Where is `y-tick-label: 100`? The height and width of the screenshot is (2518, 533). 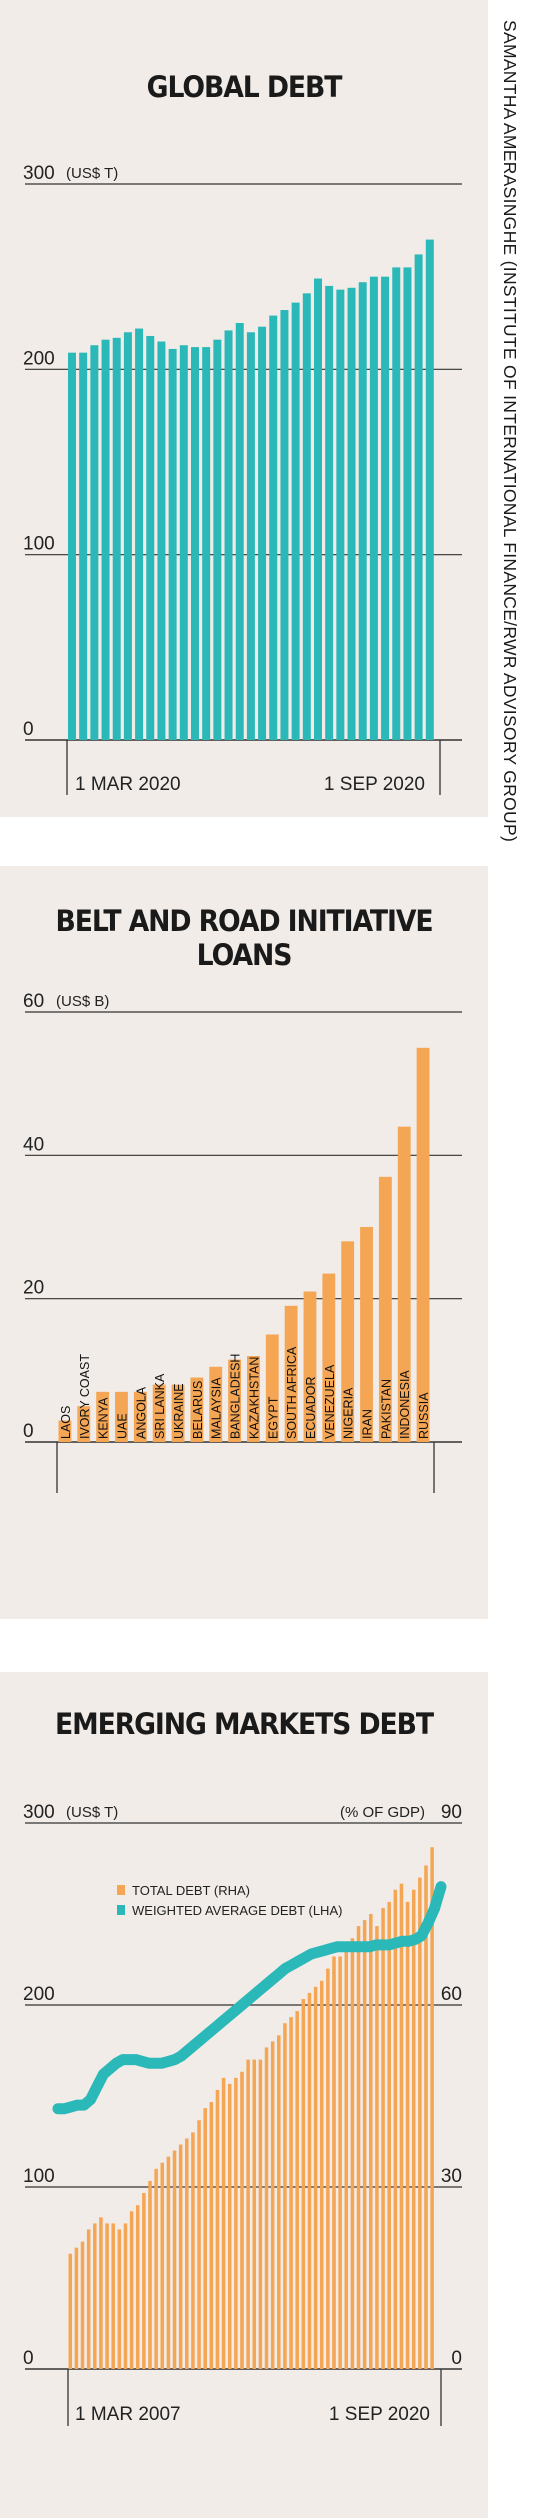 y-tick-label: 100 is located at coordinates (39, 544).